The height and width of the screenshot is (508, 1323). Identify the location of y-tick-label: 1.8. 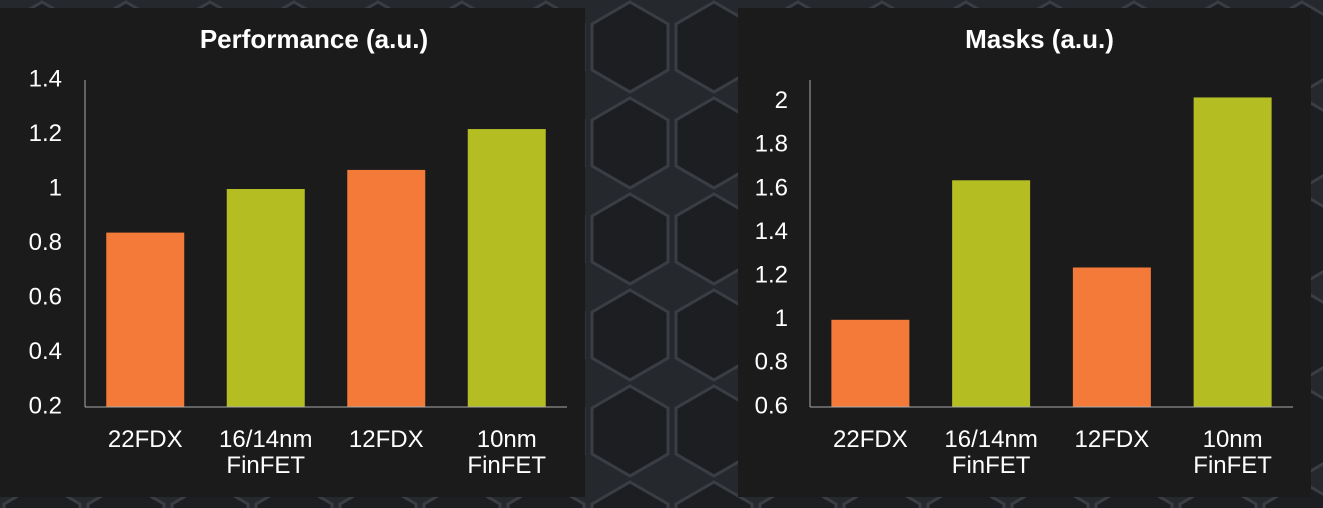
(771, 144).